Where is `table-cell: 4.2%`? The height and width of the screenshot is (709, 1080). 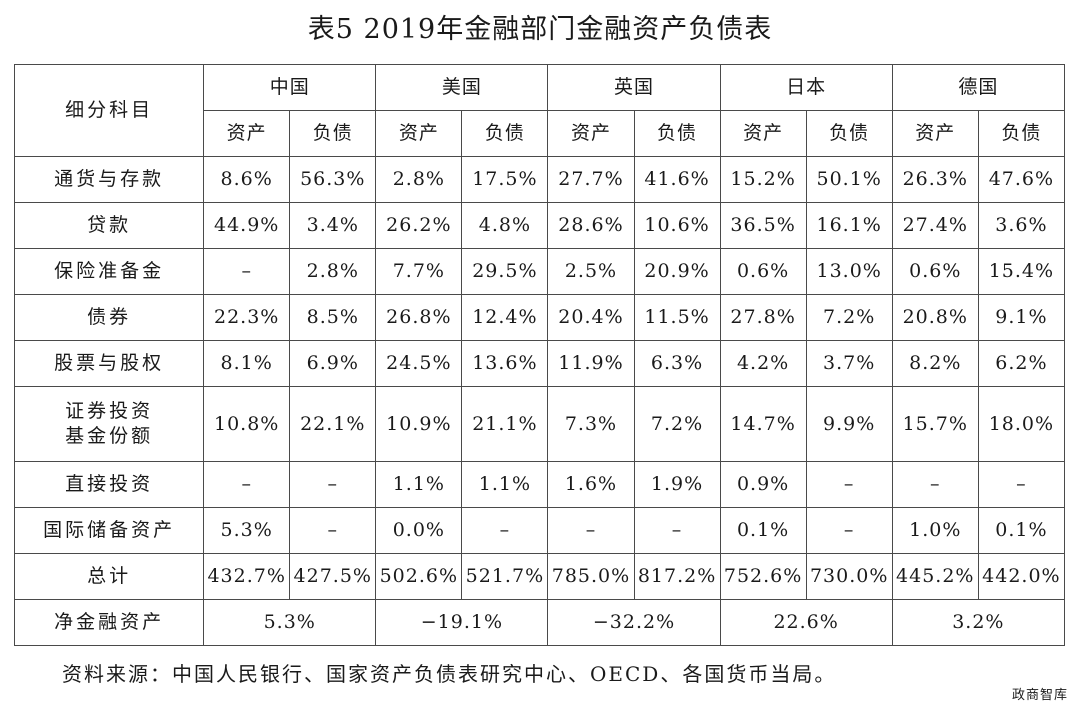
table-cell: 4.2% is located at coordinates (763, 363).